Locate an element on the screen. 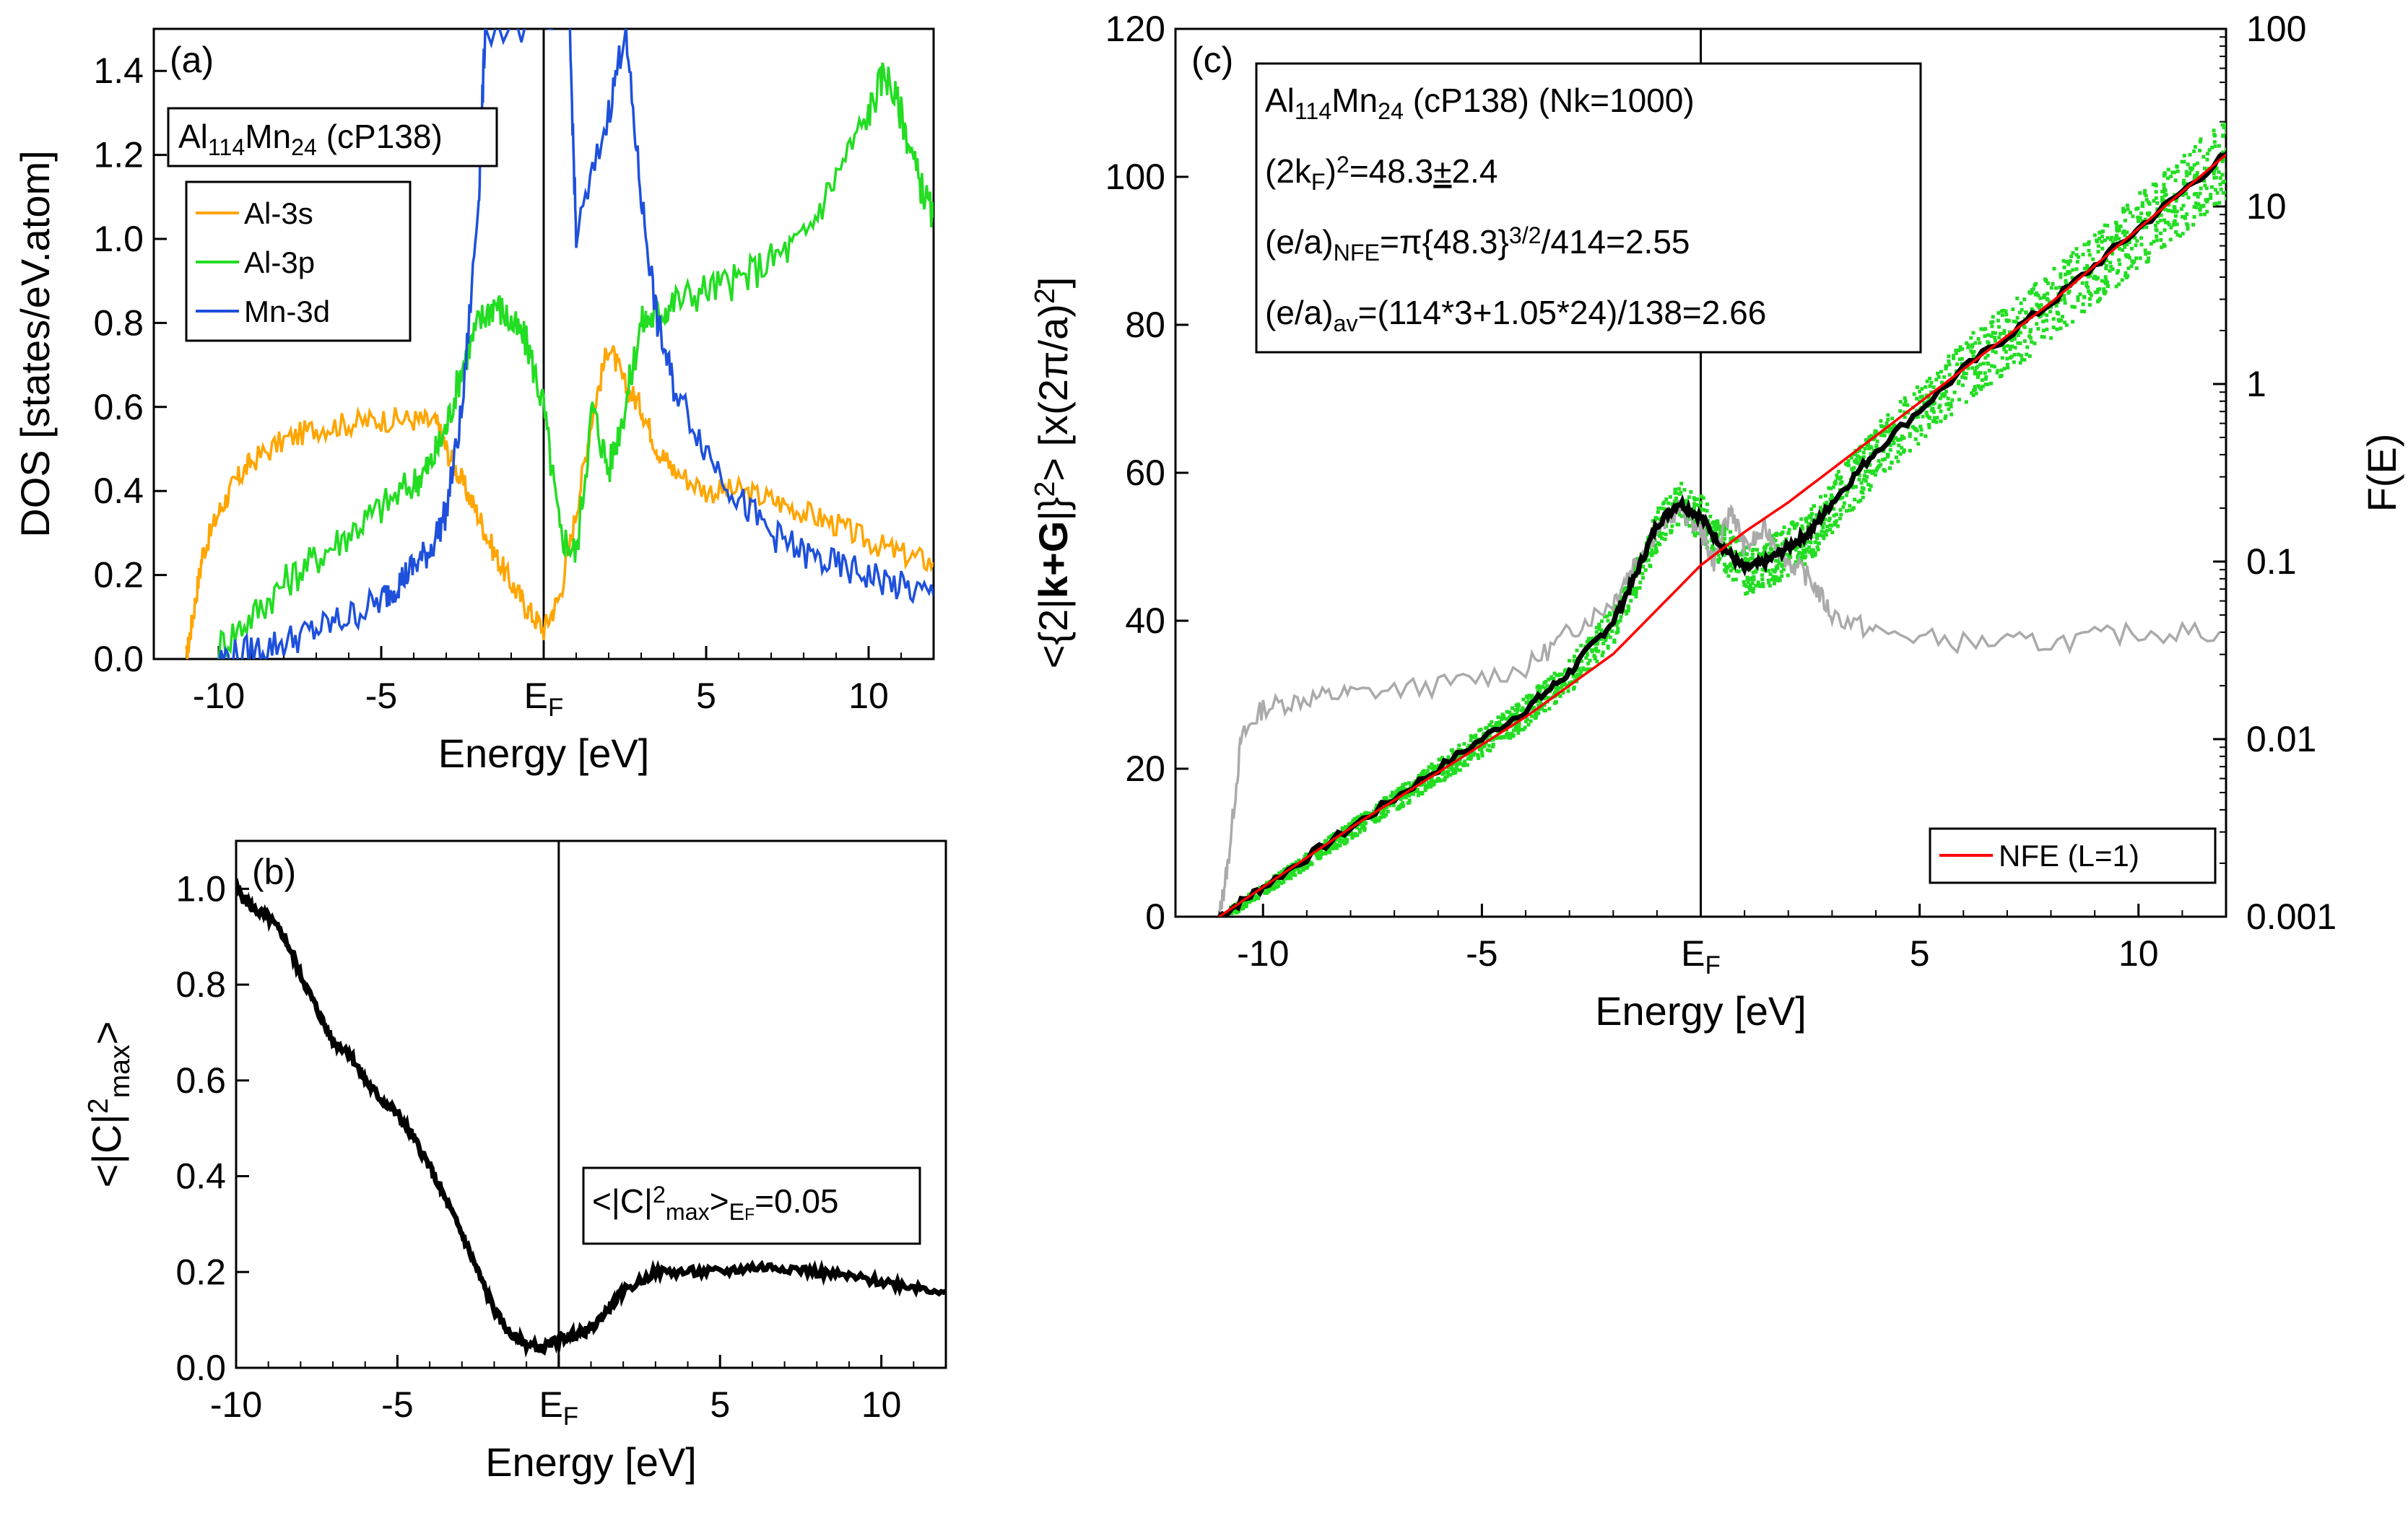 Image resolution: width=2408 pixels, height=1536 pixels. y-axis-label-part: > is located at coordinates (106, 1033).